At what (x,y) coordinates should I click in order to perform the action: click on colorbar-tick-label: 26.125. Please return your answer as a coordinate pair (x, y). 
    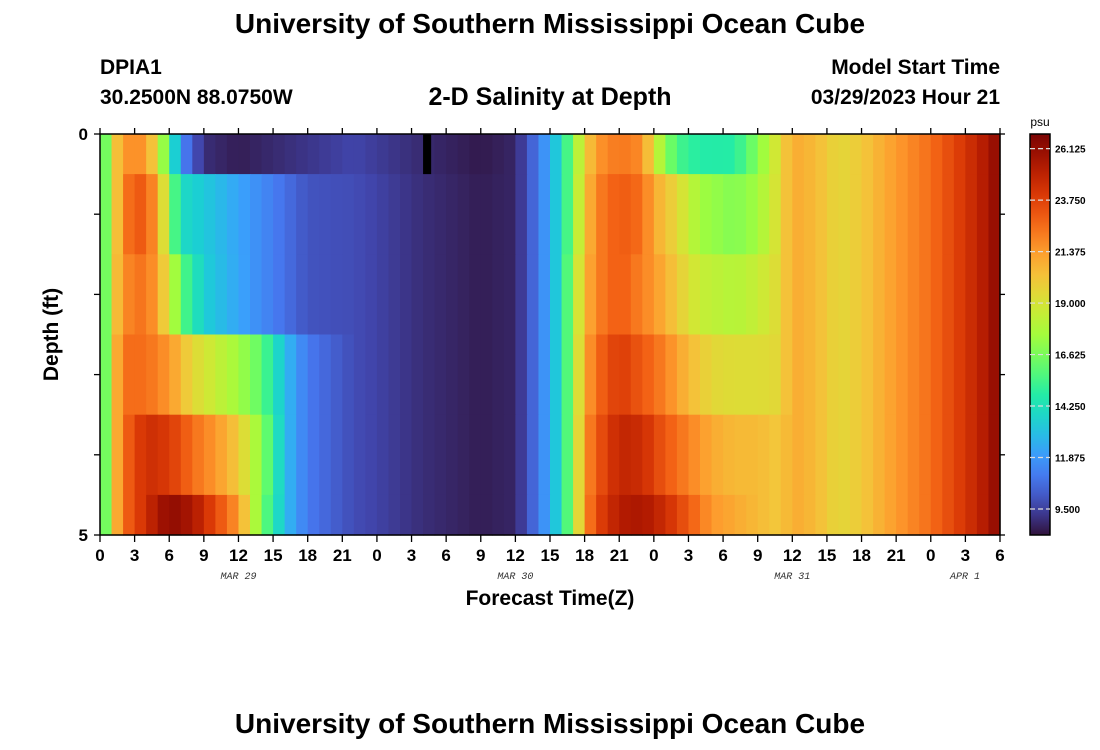
    Looking at the image, I should click on (1070, 150).